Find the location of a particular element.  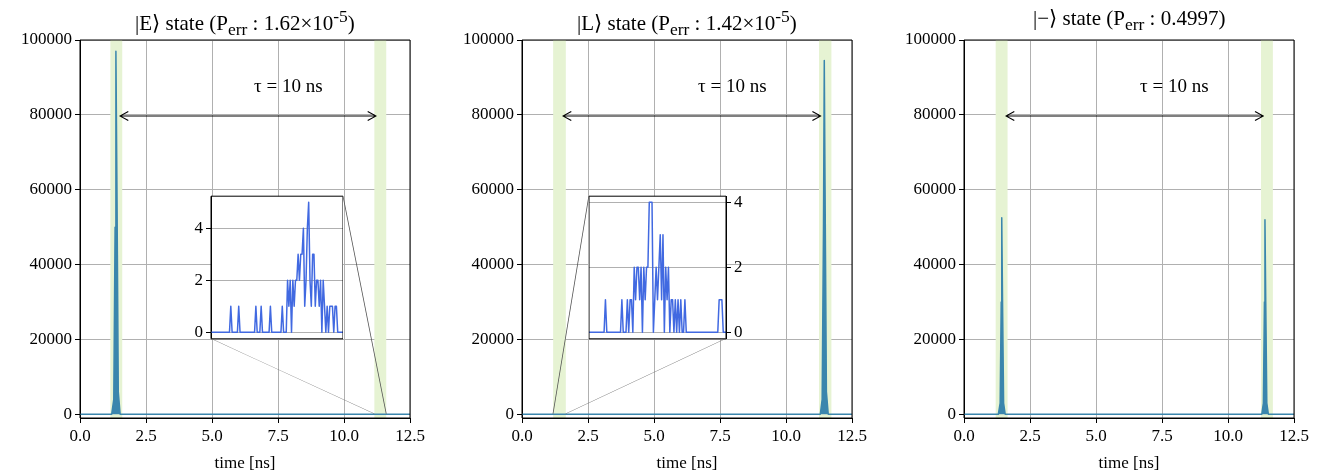

chart-title: |−⟩ state (P$_{err}$ : 0.4997) is located at coordinates (1129, 21).